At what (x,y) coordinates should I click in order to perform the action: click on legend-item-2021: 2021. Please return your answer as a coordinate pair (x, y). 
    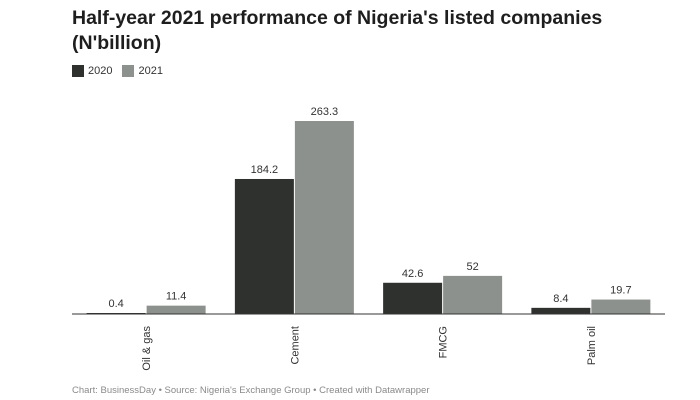
    Looking at the image, I should click on (142, 71).